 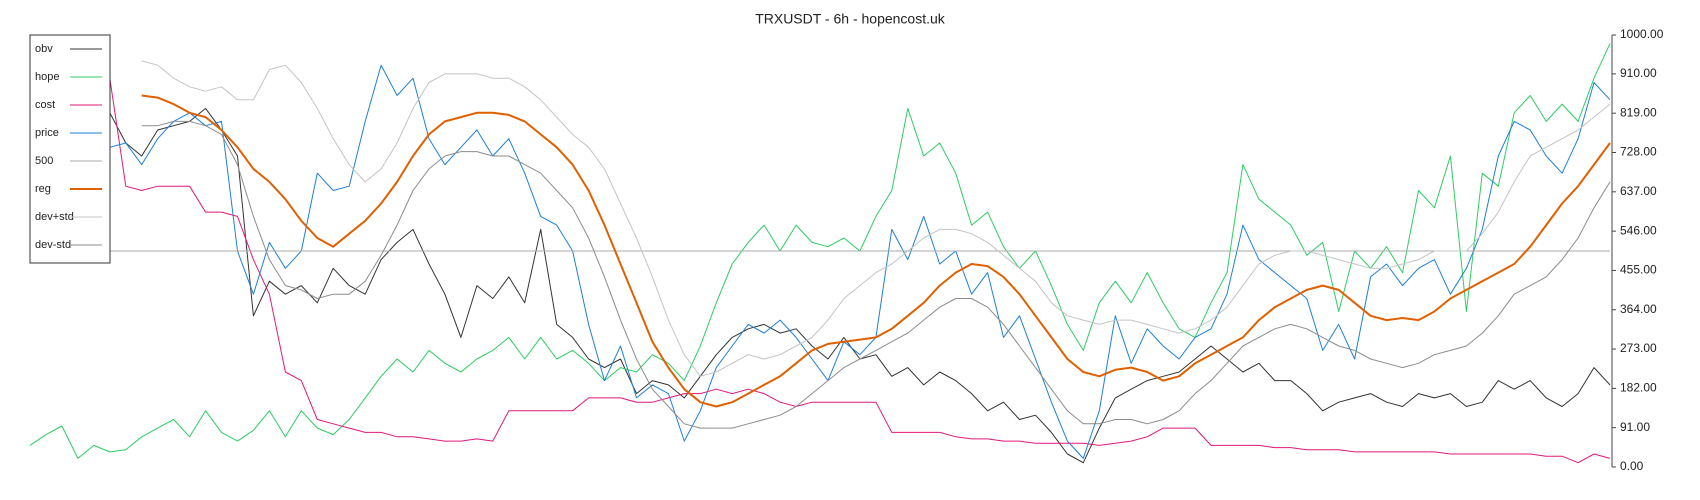 What do you see at coordinates (1638, 191) in the screenshot?
I see `y-tick-label: 637.00` at bounding box center [1638, 191].